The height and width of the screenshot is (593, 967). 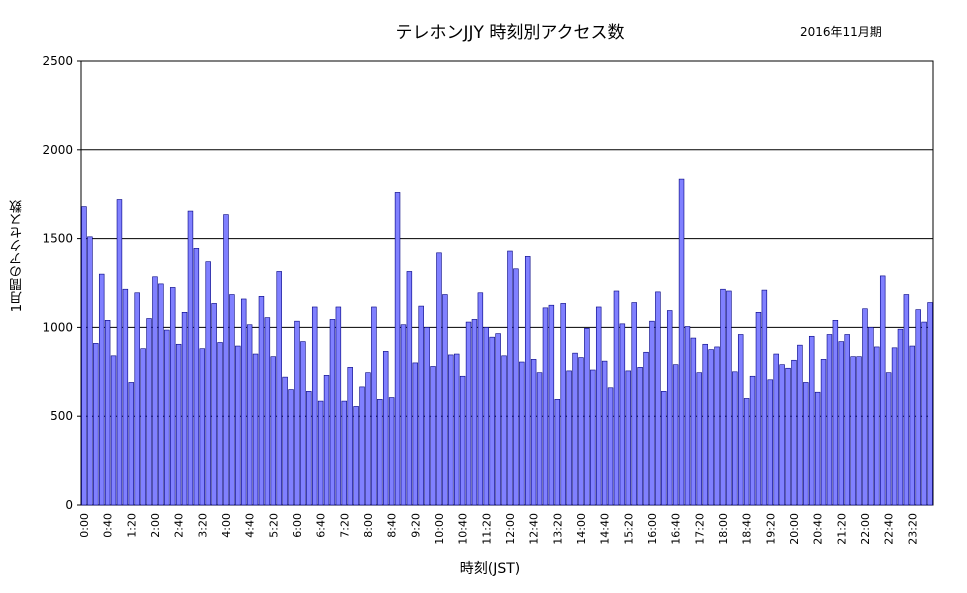 I want to click on chart-subtitle: 2016年11月期, so click(x=841, y=32).